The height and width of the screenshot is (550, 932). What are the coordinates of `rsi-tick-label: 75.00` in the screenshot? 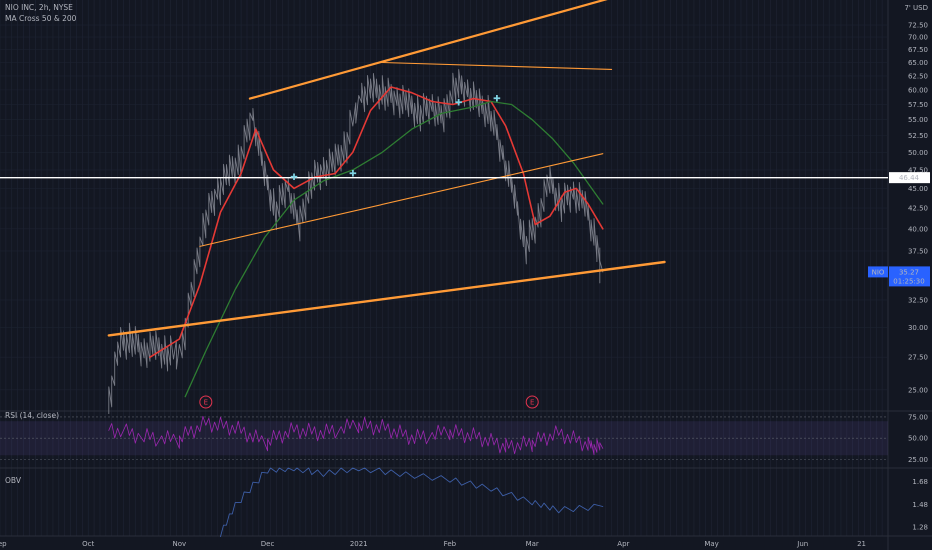 It's located at (918, 417).